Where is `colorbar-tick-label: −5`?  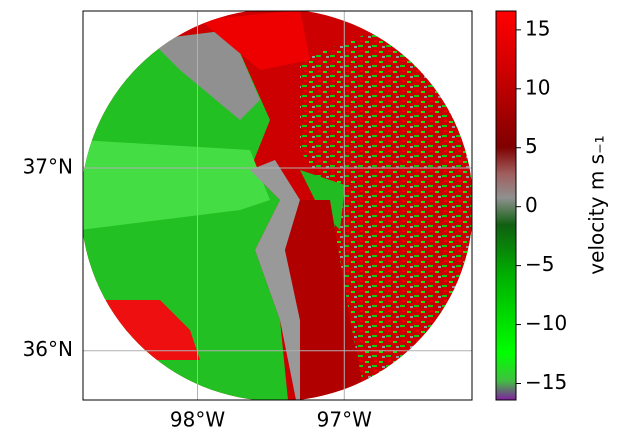 colorbar-tick-label: −5 is located at coordinates (539, 264).